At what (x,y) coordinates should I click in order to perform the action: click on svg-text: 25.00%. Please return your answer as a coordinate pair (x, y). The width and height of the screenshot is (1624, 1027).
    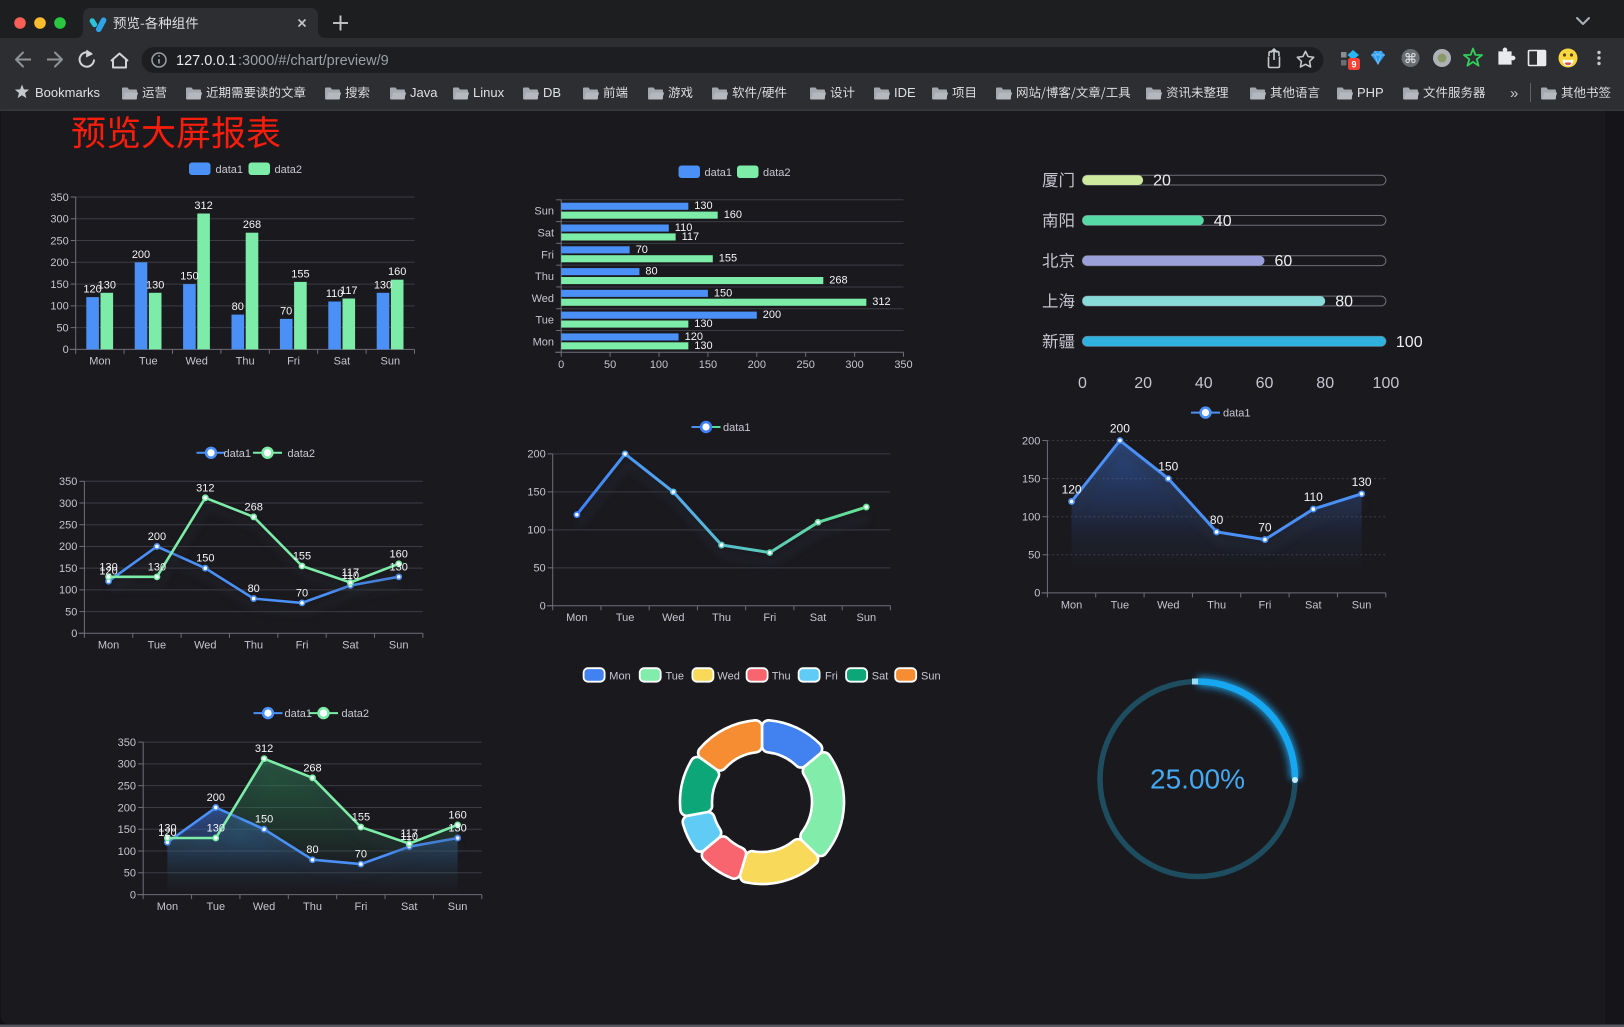
    Looking at the image, I should click on (1197, 779).